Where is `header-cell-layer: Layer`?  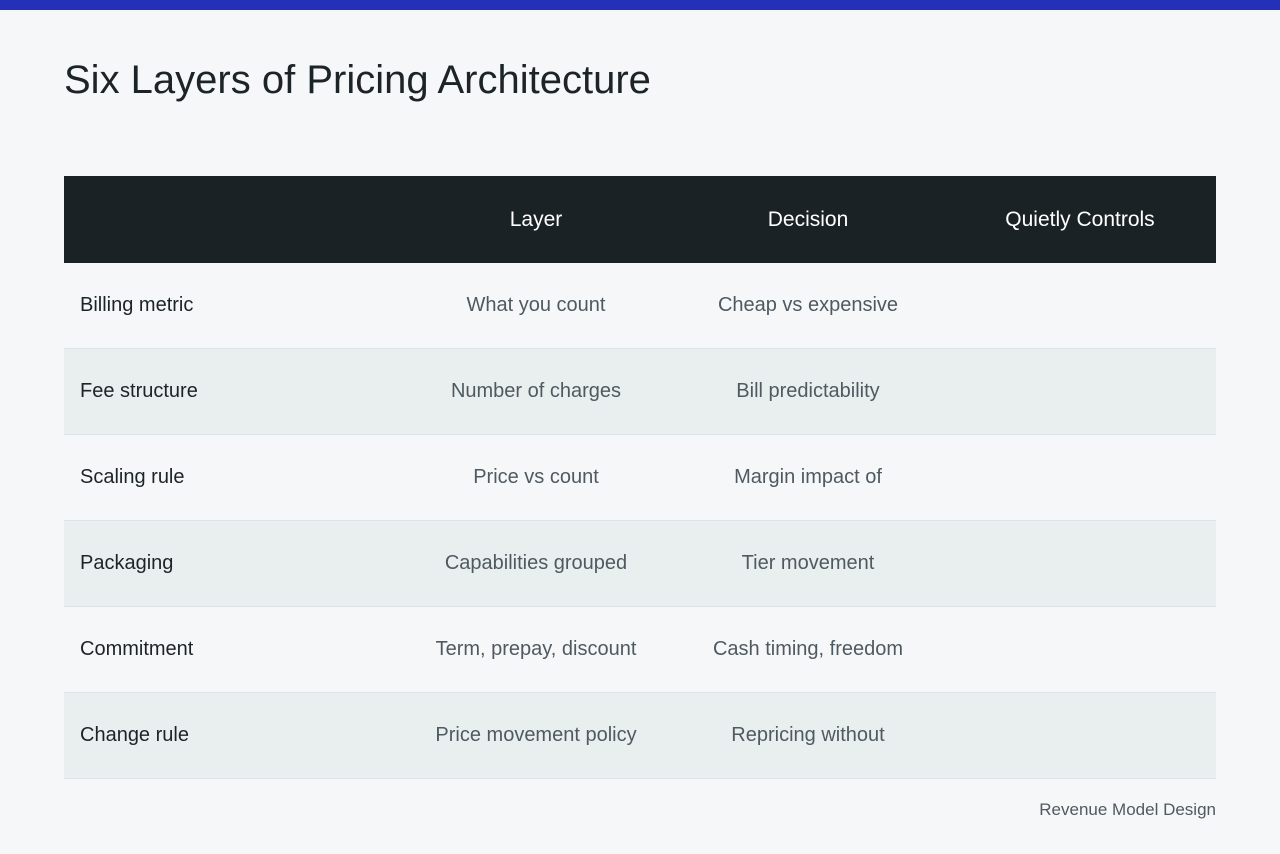
header-cell-layer: Layer is located at coordinates (536, 219).